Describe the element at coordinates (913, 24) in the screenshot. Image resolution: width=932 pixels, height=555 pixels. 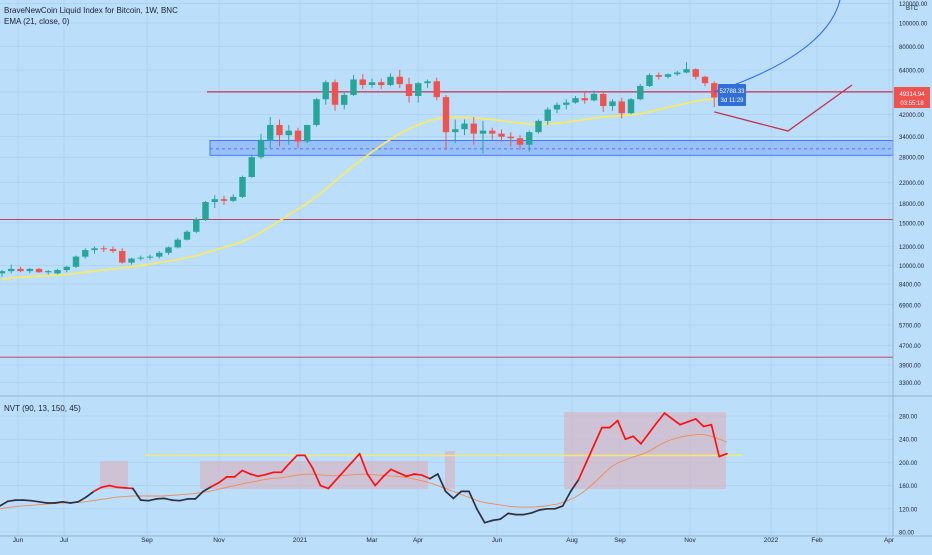
I see `price-tick-label: 100000.00` at that location.